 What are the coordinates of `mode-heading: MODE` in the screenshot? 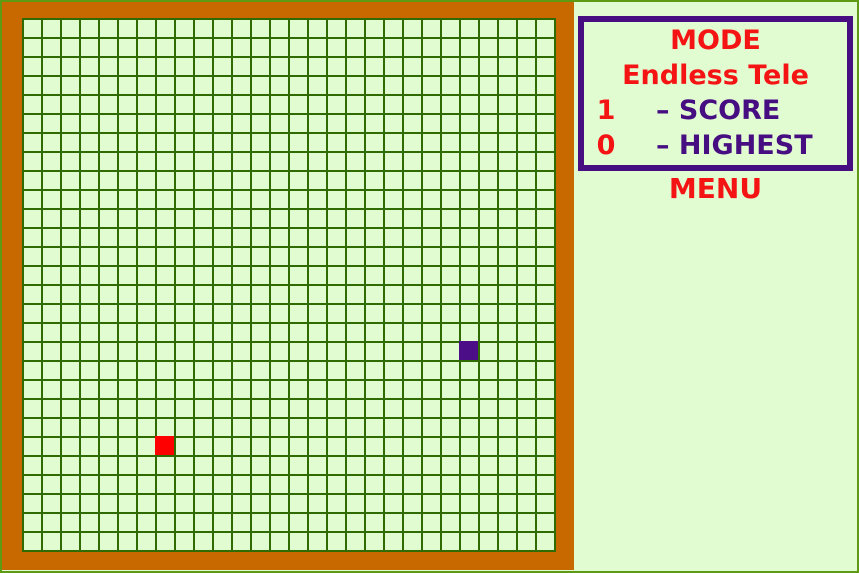 It's located at (715, 40).